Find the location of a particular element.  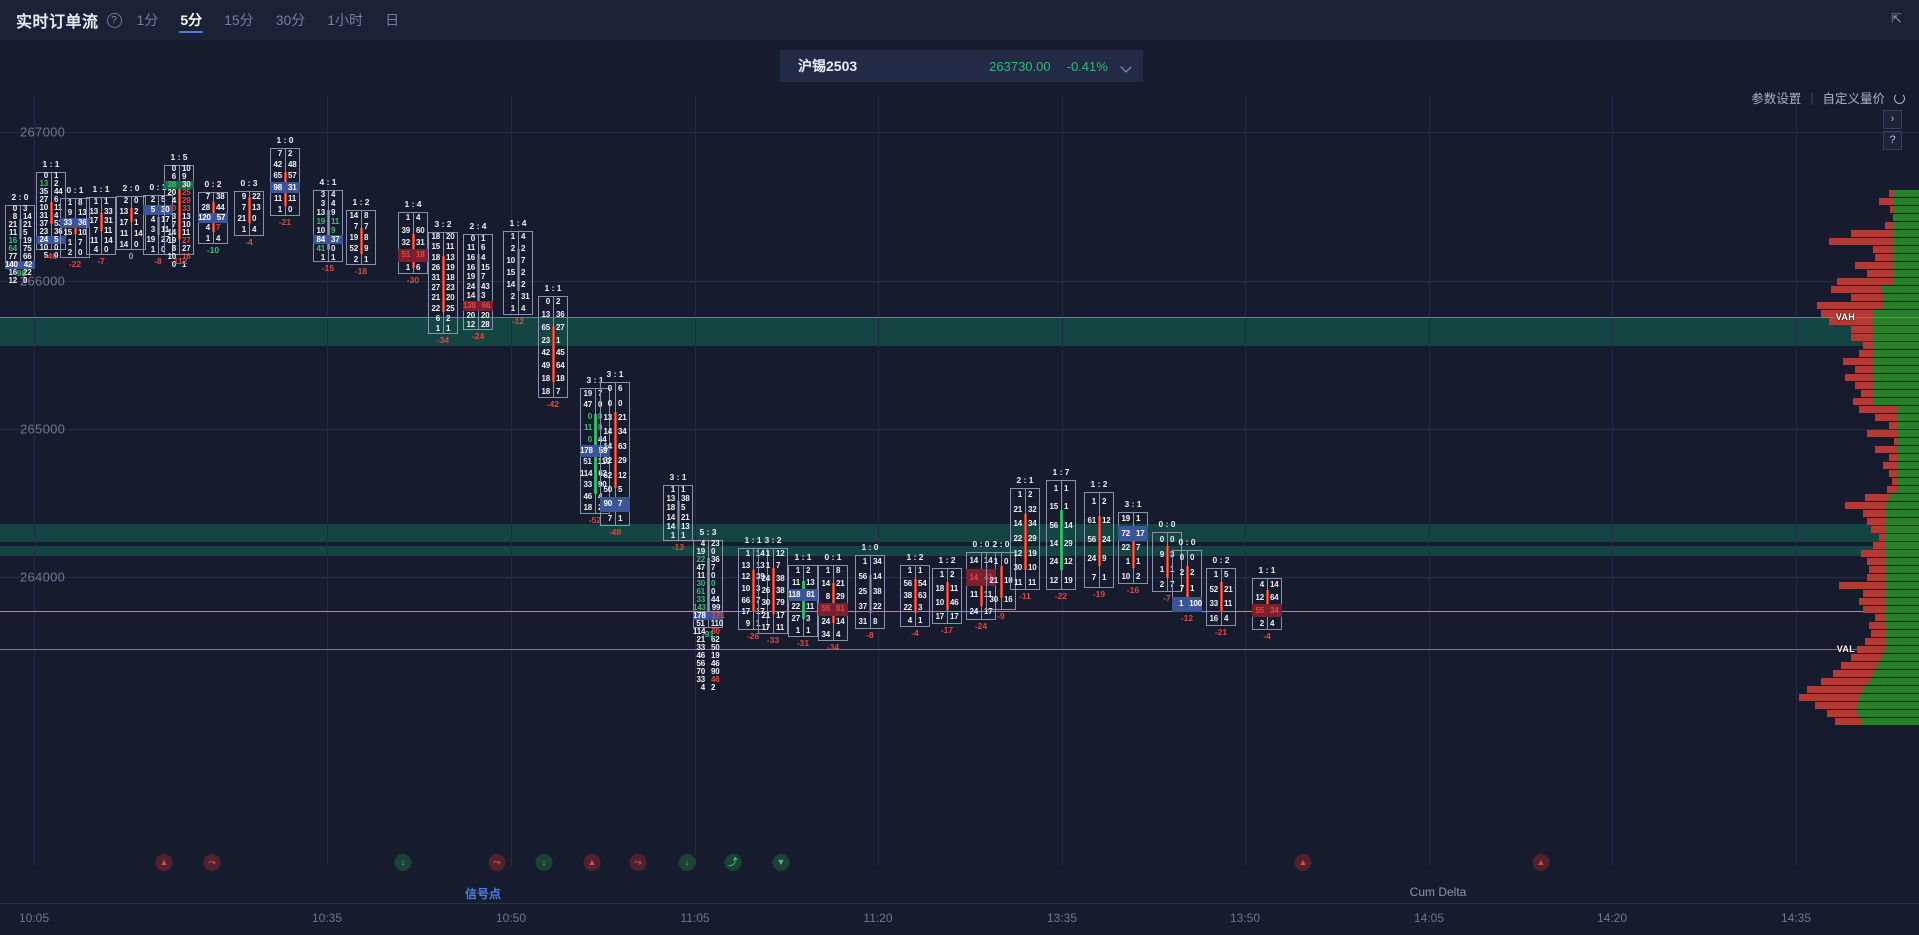

ask-volume-cell: 8 is located at coordinates (366, 237).